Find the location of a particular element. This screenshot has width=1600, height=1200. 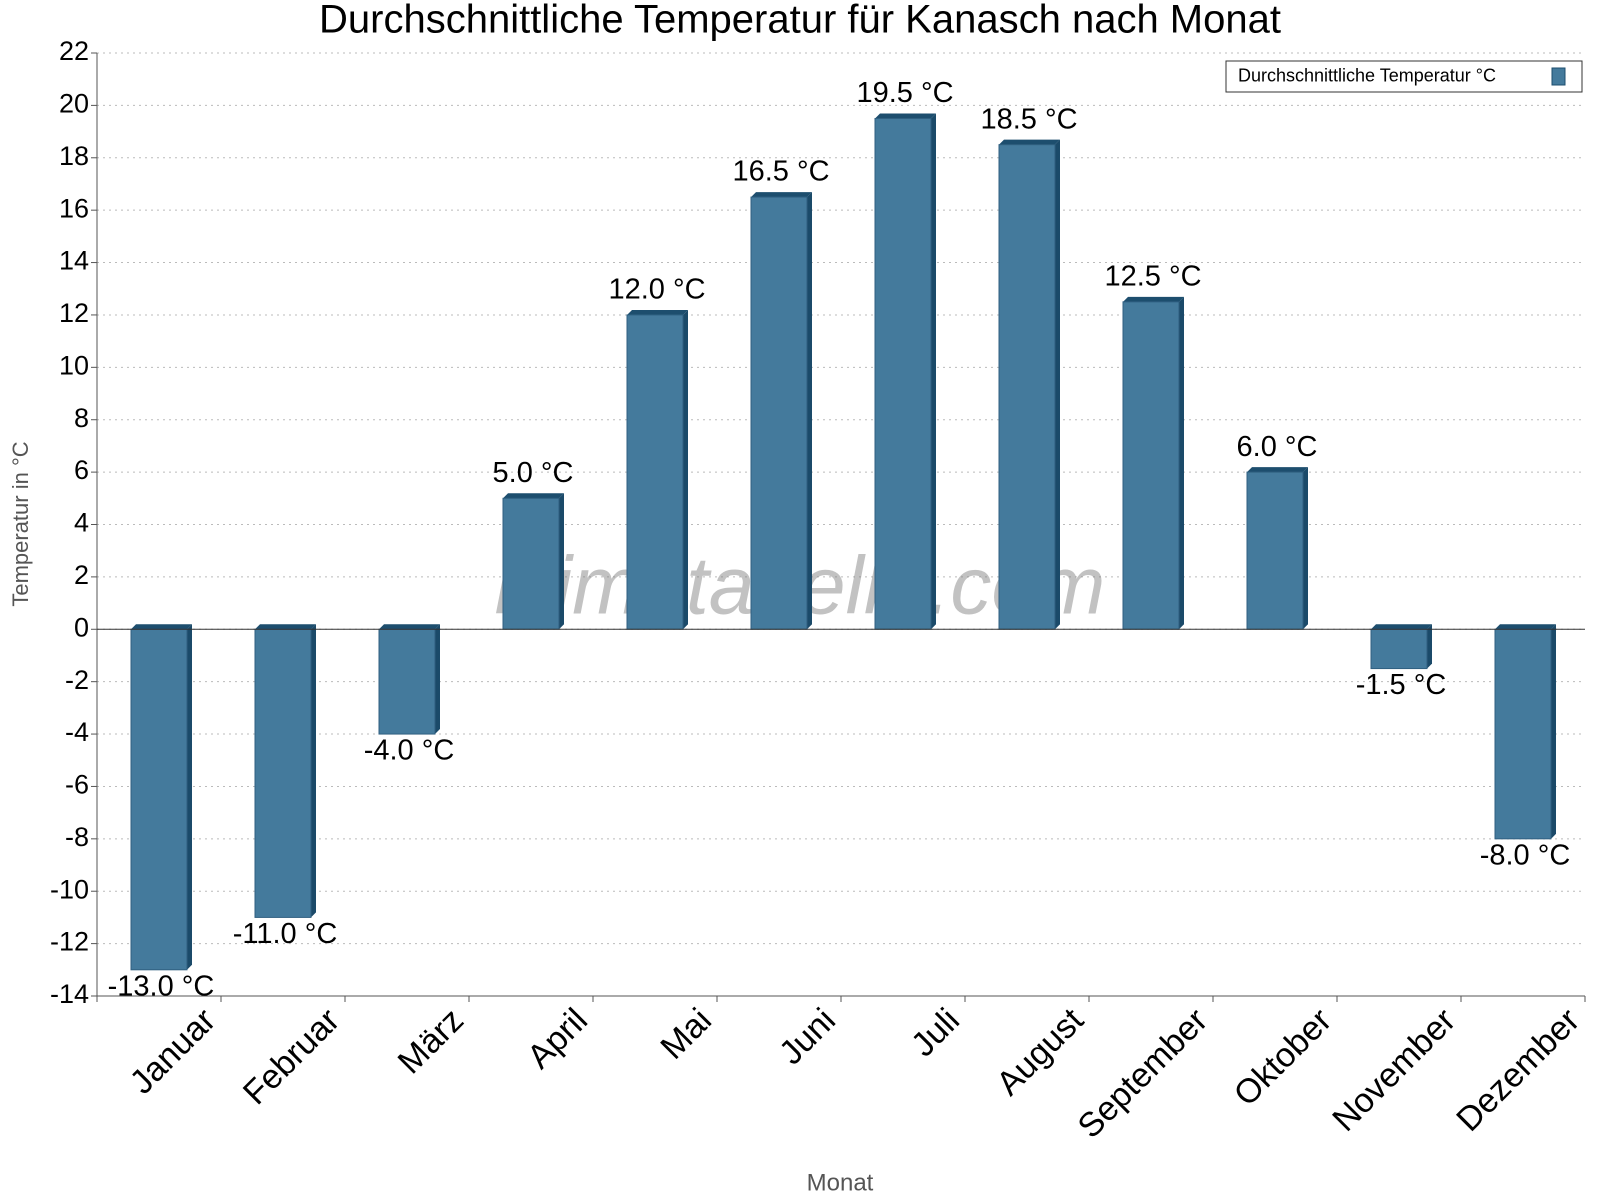

x-tick-label: September is located at coordinates (1143, 1073).